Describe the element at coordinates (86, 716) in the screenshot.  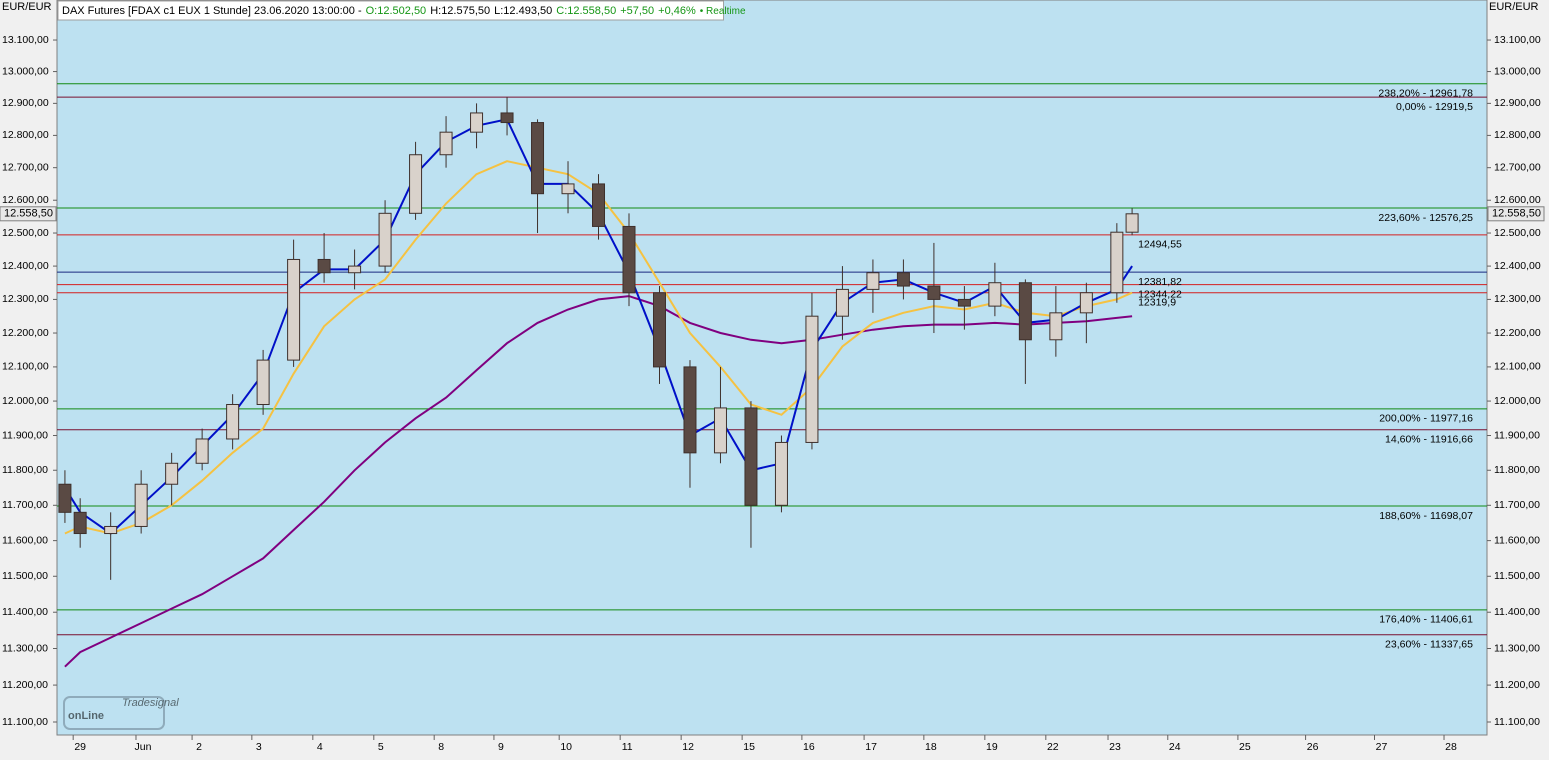
I see `logo-main: onLine` at that location.